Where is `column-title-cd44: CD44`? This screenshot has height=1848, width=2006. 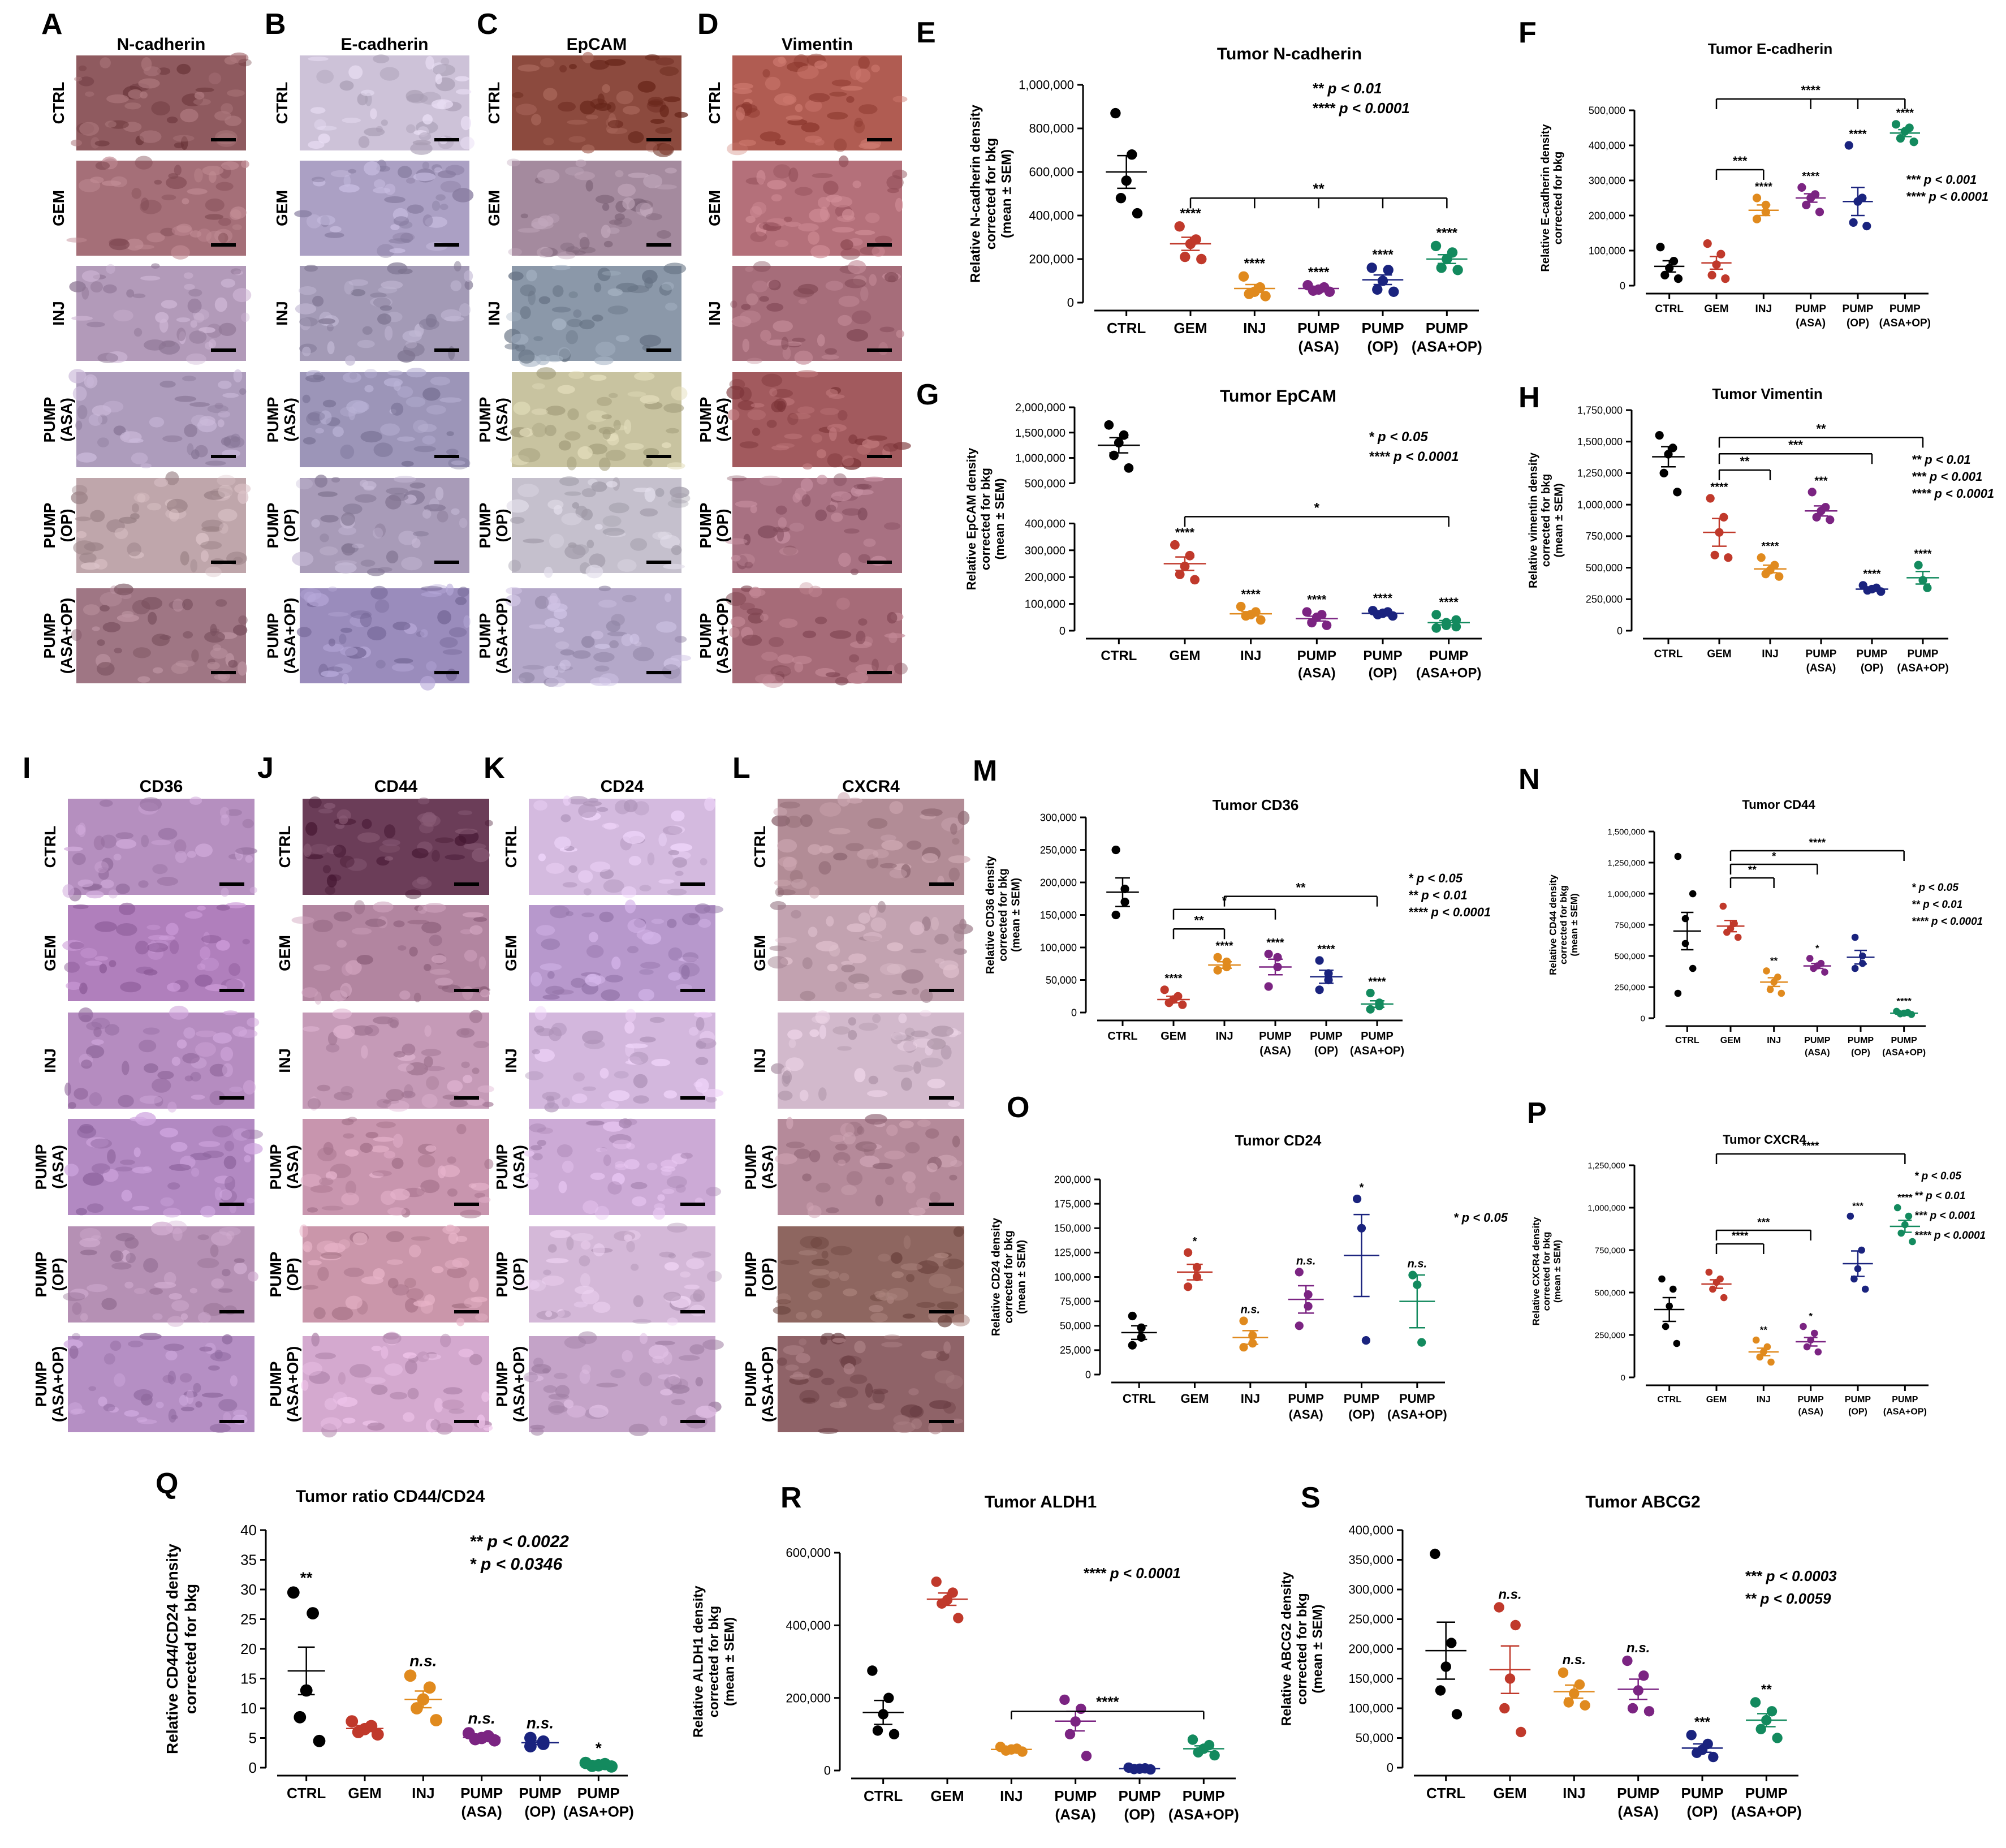
column-title-cd44: CD44 is located at coordinates (396, 786).